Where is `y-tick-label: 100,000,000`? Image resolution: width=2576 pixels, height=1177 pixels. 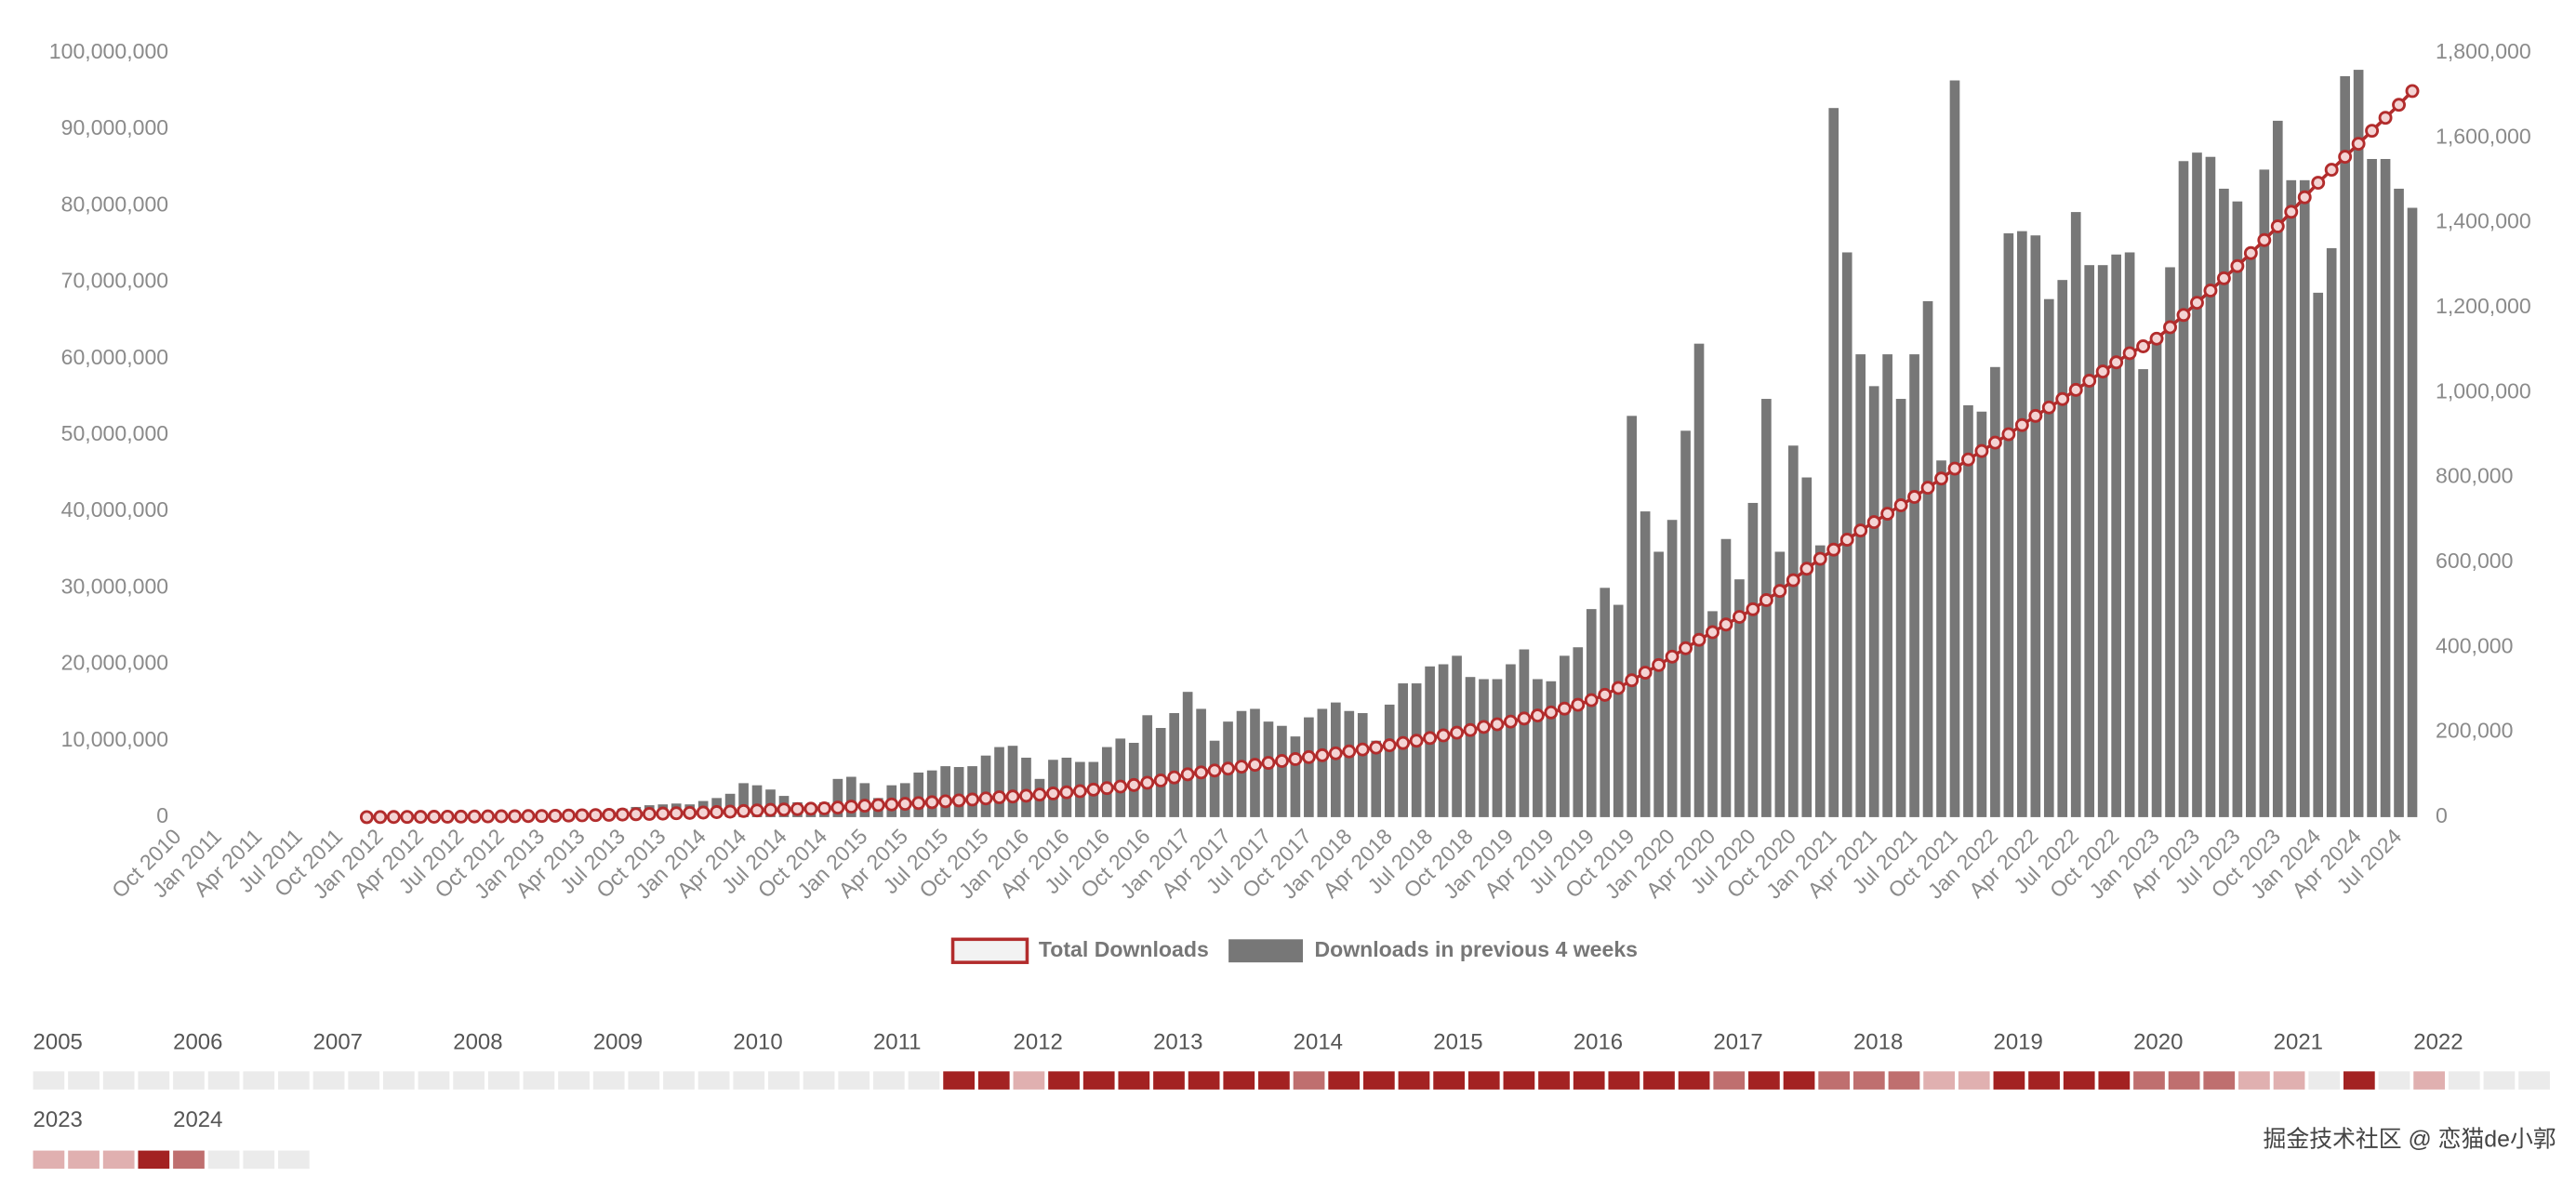
y-tick-label: 100,000,000 is located at coordinates (108, 51).